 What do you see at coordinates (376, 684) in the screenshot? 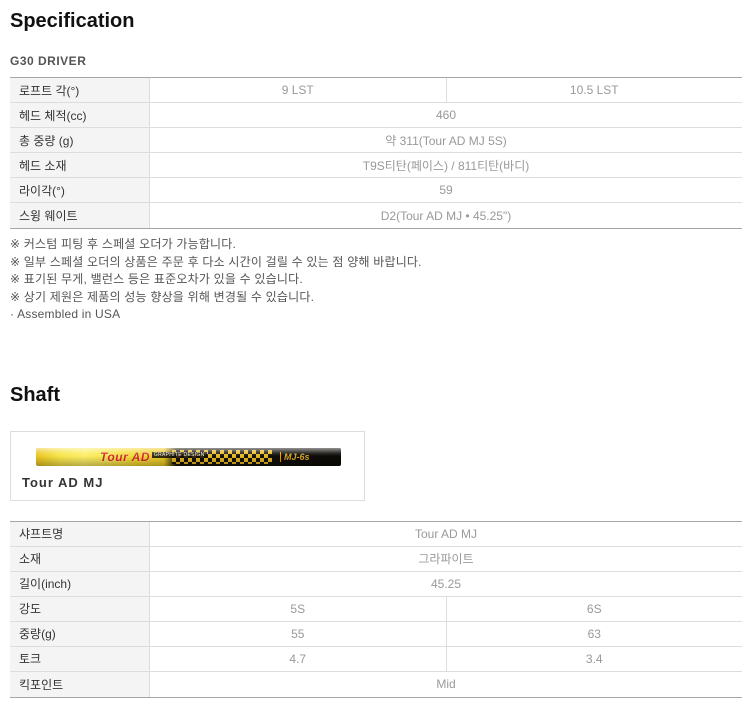
I see `table-row: 킥포인트 Mid` at bounding box center [376, 684].